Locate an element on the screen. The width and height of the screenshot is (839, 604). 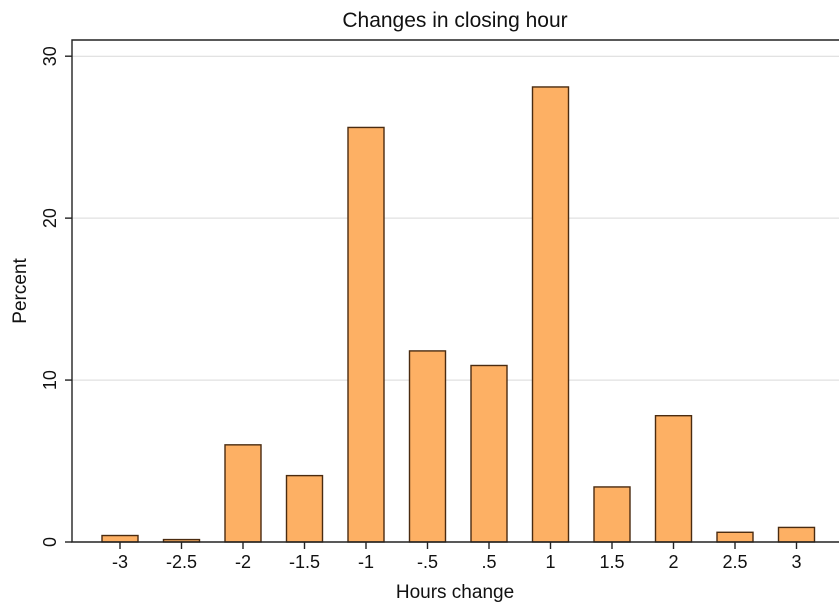
x-tick-label: -1 is located at coordinates (366, 562).